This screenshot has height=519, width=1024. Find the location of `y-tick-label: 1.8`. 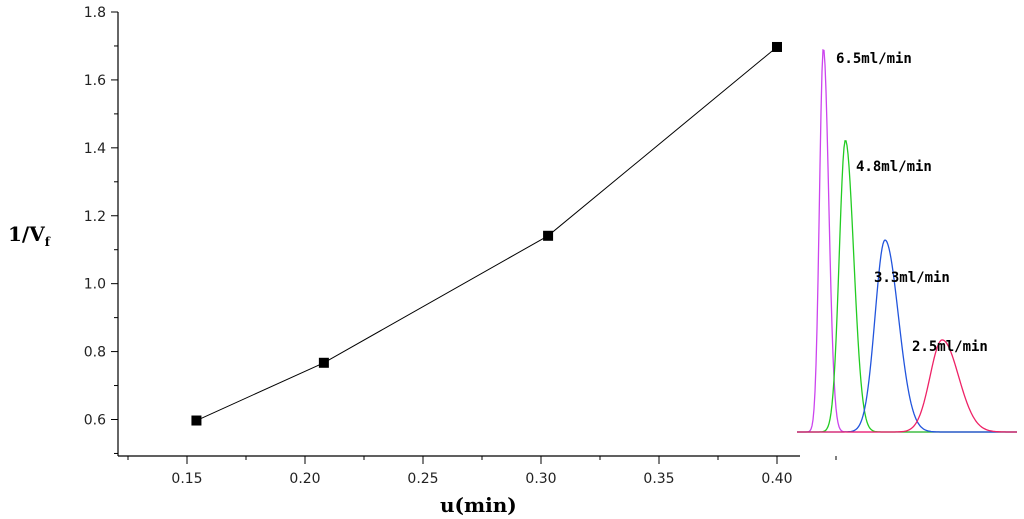

y-tick-label: 1.8 is located at coordinates (95, 13).